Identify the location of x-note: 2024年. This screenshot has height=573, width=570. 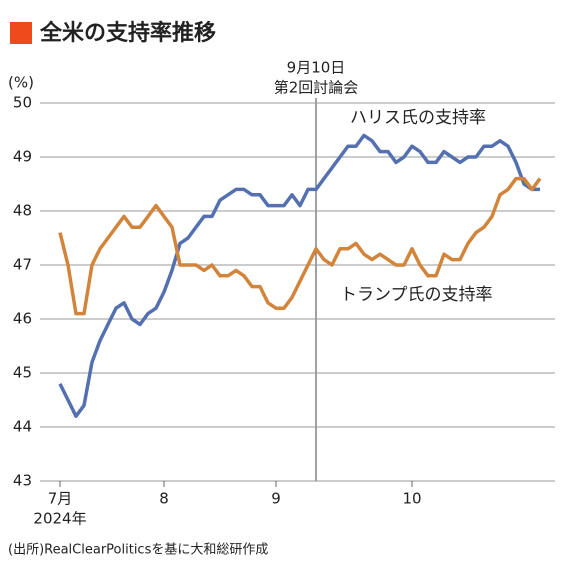
(59, 519).